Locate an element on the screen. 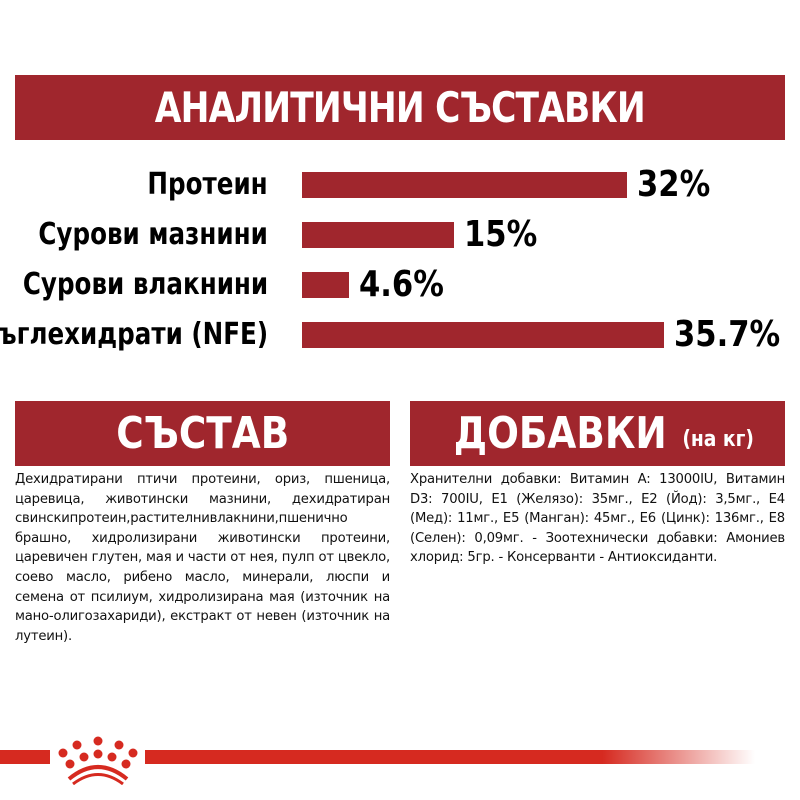 The height and width of the screenshot is (800, 800). footer-stripe-left is located at coordinates (25, 757).